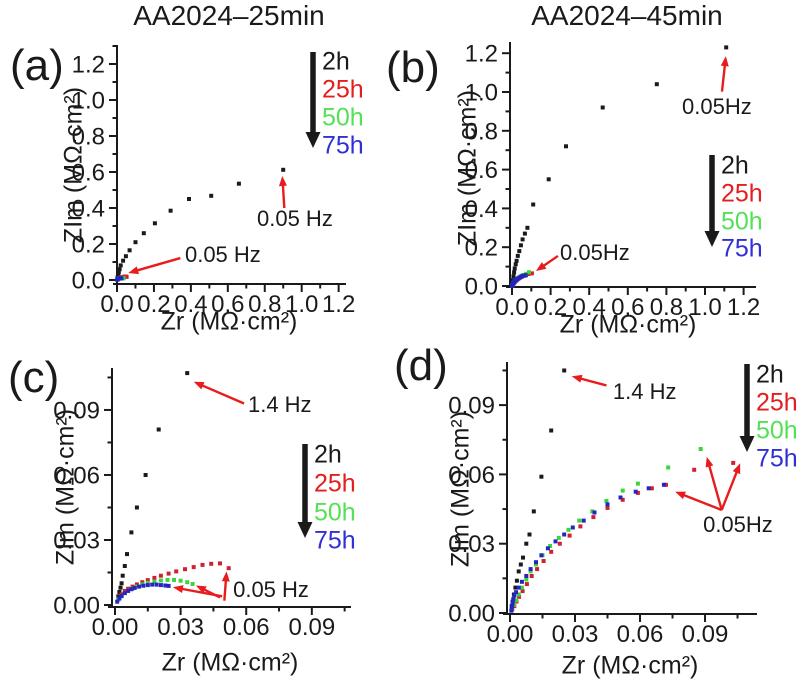 The image size is (800, 679). What do you see at coordinates (511, 307) in the screenshot?
I see `x-tick-label: 0.0` at bounding box center [511, 307].